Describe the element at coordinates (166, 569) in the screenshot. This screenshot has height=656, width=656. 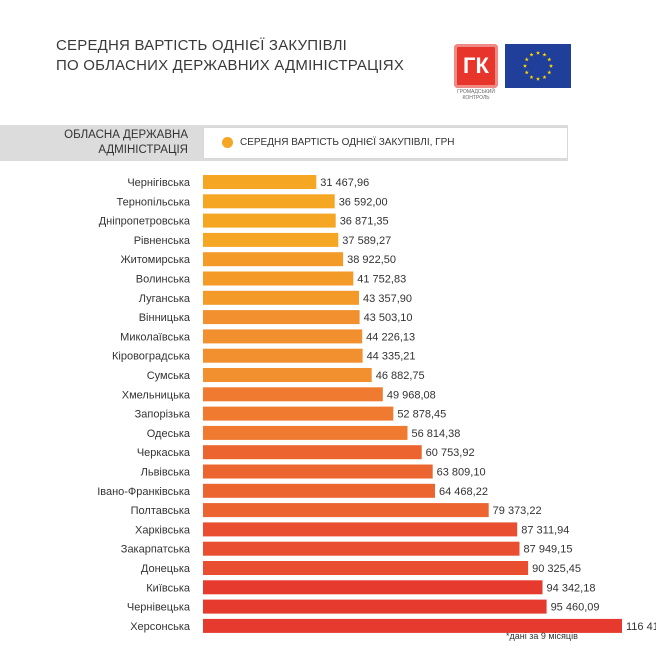
I see `category-label: Донецька` at that location.